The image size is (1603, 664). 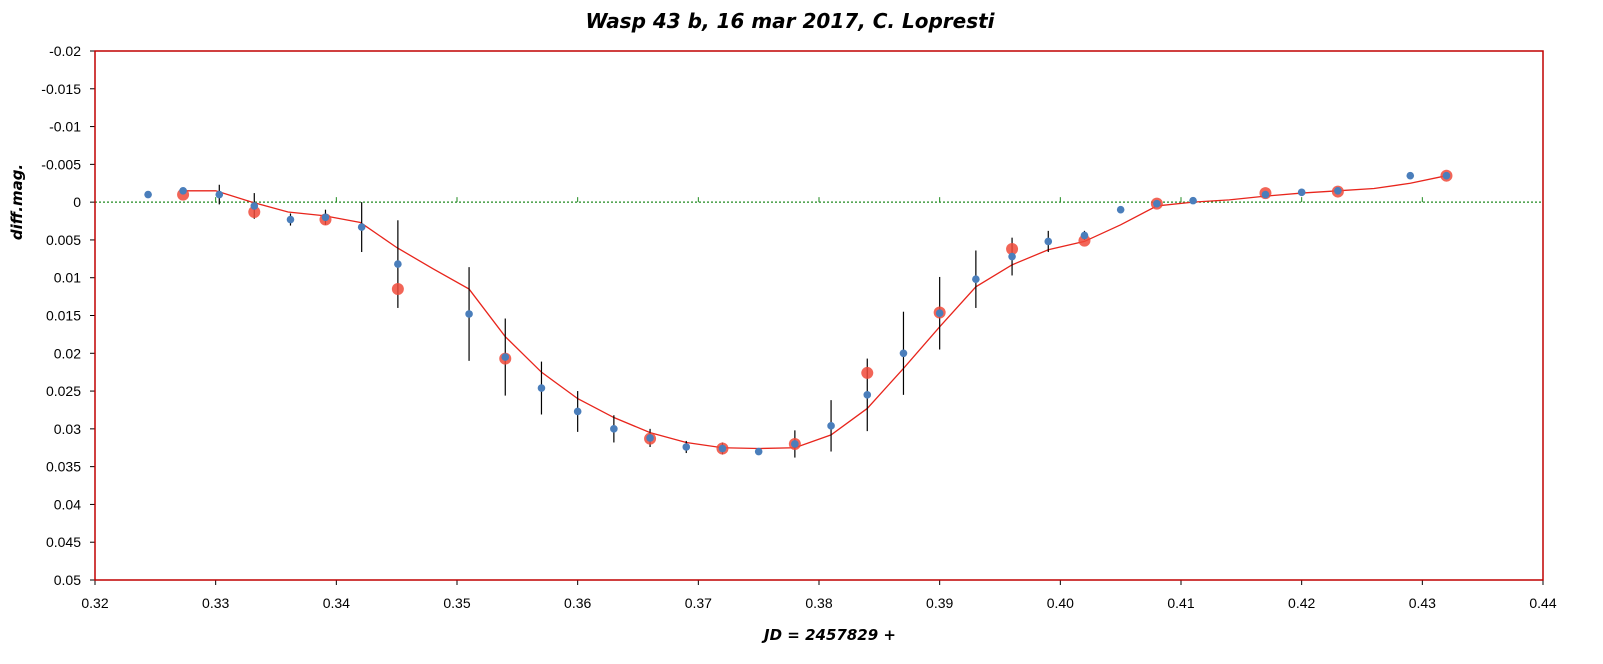 What do you see at coordinates (1180, 603) in the screenshot?
I see `x-tick-label: 0.41` at bounding box center [1180, 603].